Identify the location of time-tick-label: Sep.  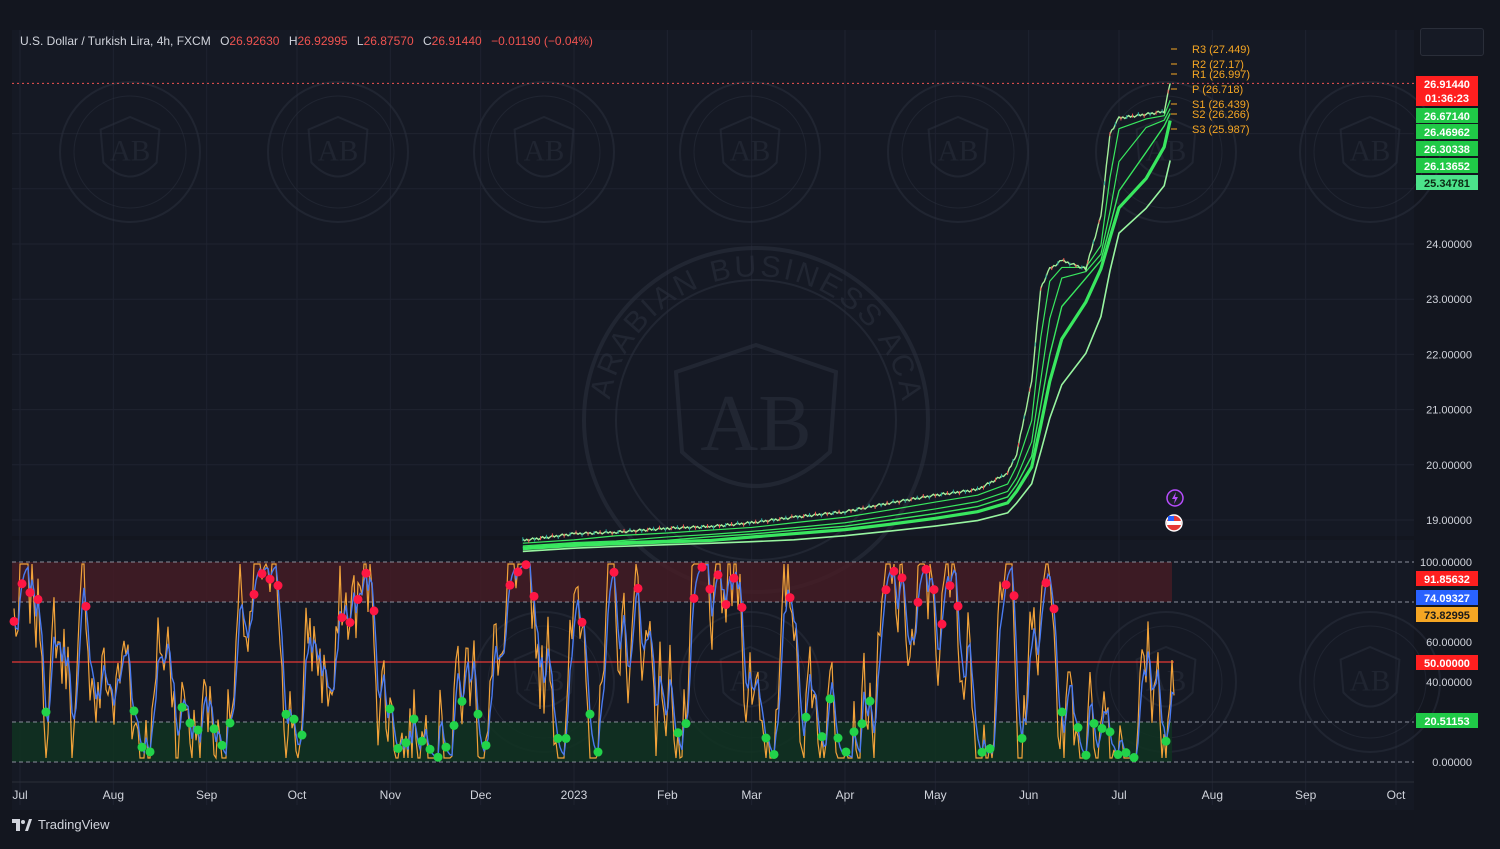
(1306, 795).